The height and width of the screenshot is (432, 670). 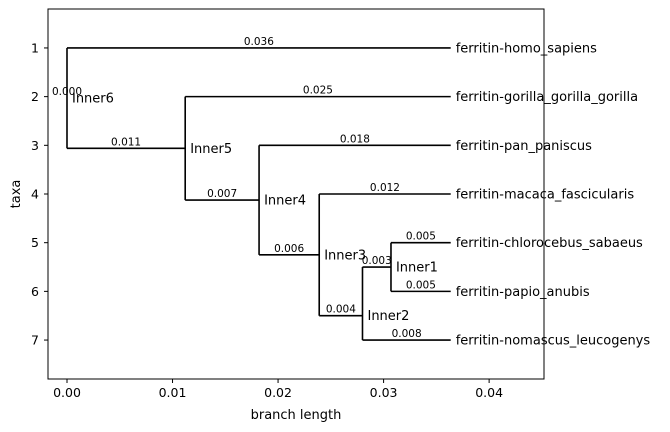 I want to click on x-axis: 0.00 0.01 0.02 0.03 0.04, so click(x=278, y=389).